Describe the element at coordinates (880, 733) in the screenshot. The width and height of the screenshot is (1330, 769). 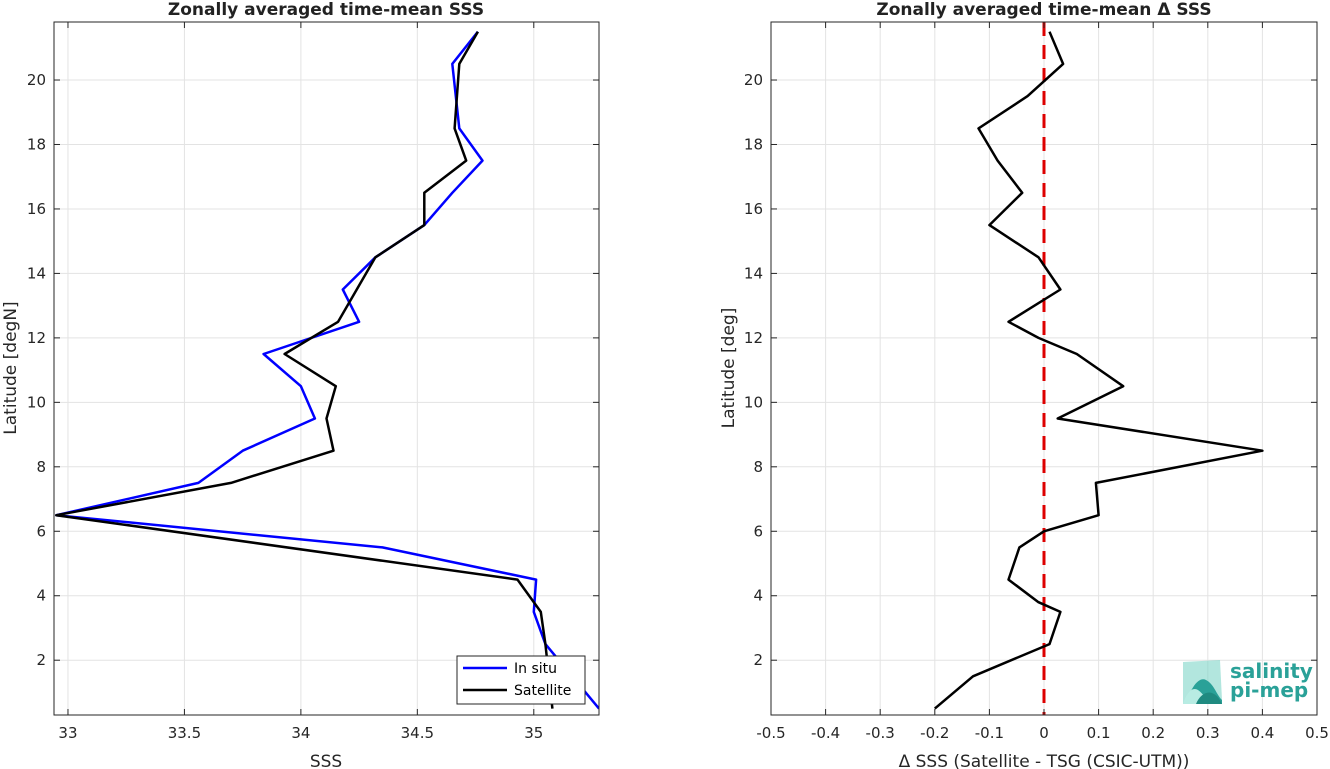
I see `x-tick-label: -0.3` at that location.